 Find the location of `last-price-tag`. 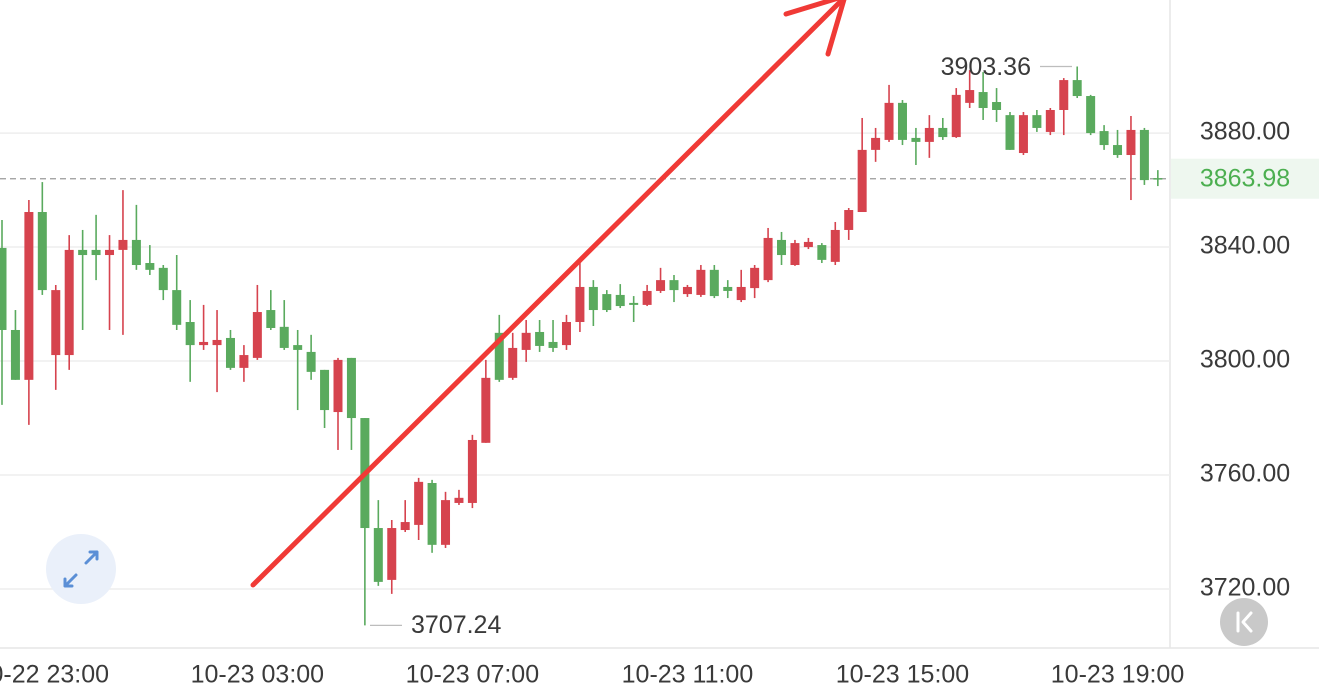

last-price-tag is located at coordinates (1245, 178).